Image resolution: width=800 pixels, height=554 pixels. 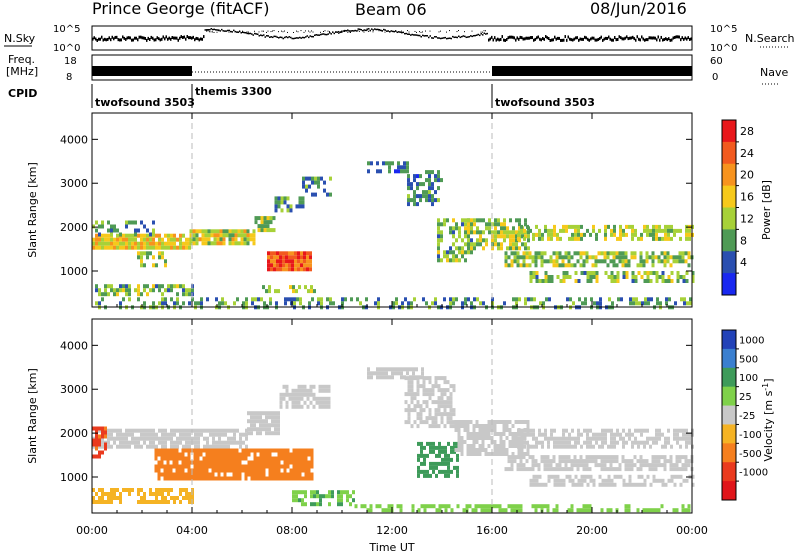 What do you see at coordinates (729, 153) in the screenshot?
I see `power-colorbar-swatch` at bounding box center [729, 153].